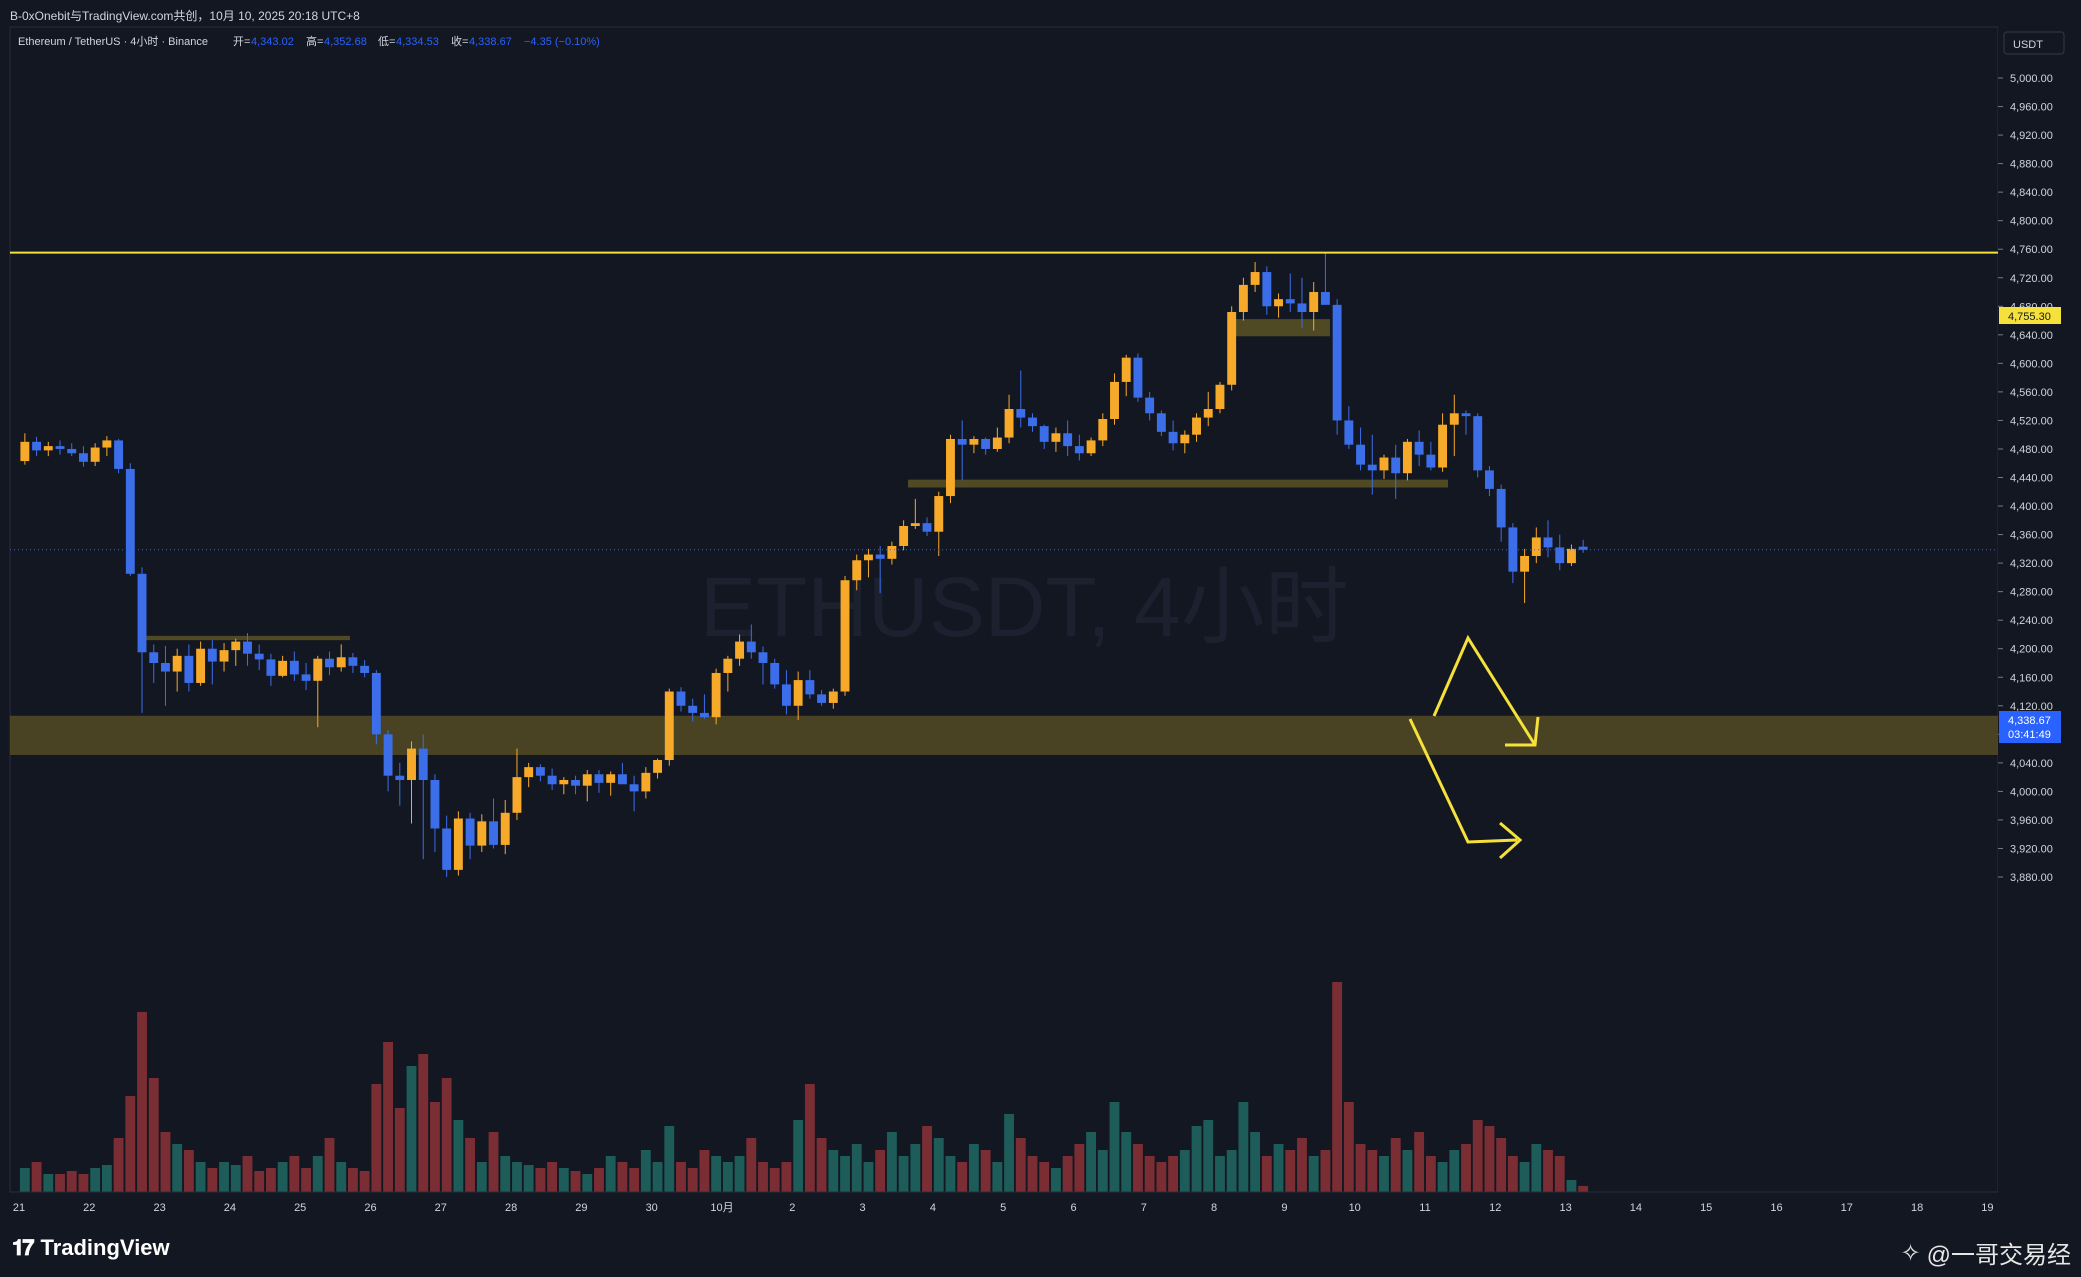 This screenshot has width=2081, height=1277. I want to click on currency-button, so click(2034, 43).